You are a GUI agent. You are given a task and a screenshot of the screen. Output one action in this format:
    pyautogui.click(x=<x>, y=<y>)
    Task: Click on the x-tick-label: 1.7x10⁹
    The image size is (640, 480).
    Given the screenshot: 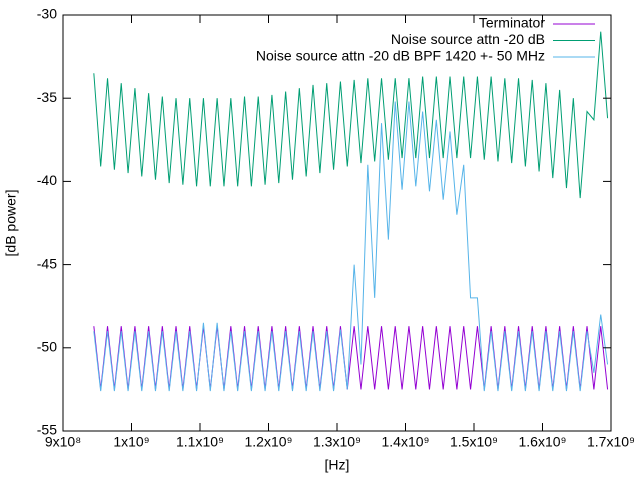 What is the action you would take?
    pyautogui.click(x=611, y=442)
    